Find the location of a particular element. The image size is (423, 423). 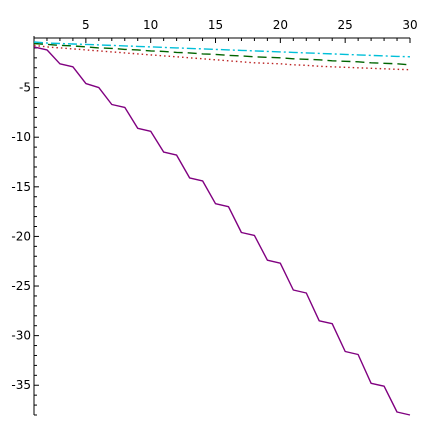

x-tick-label: 25 is located at coordinates (345, 25).